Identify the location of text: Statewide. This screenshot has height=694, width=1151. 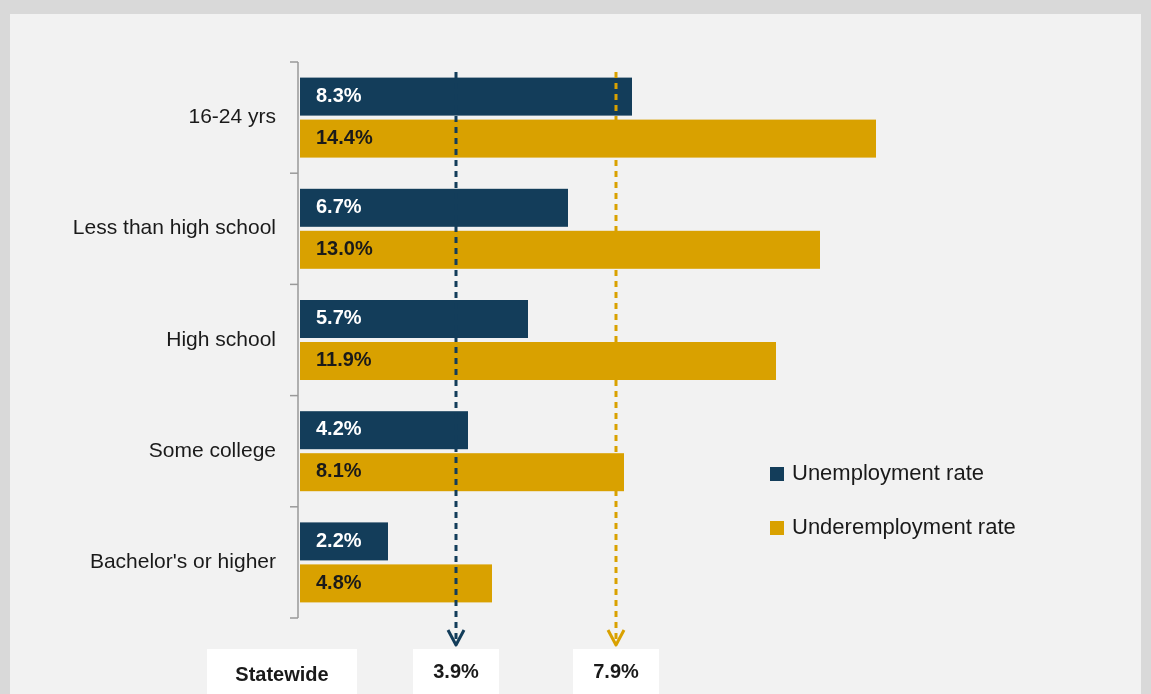
(282, 674).